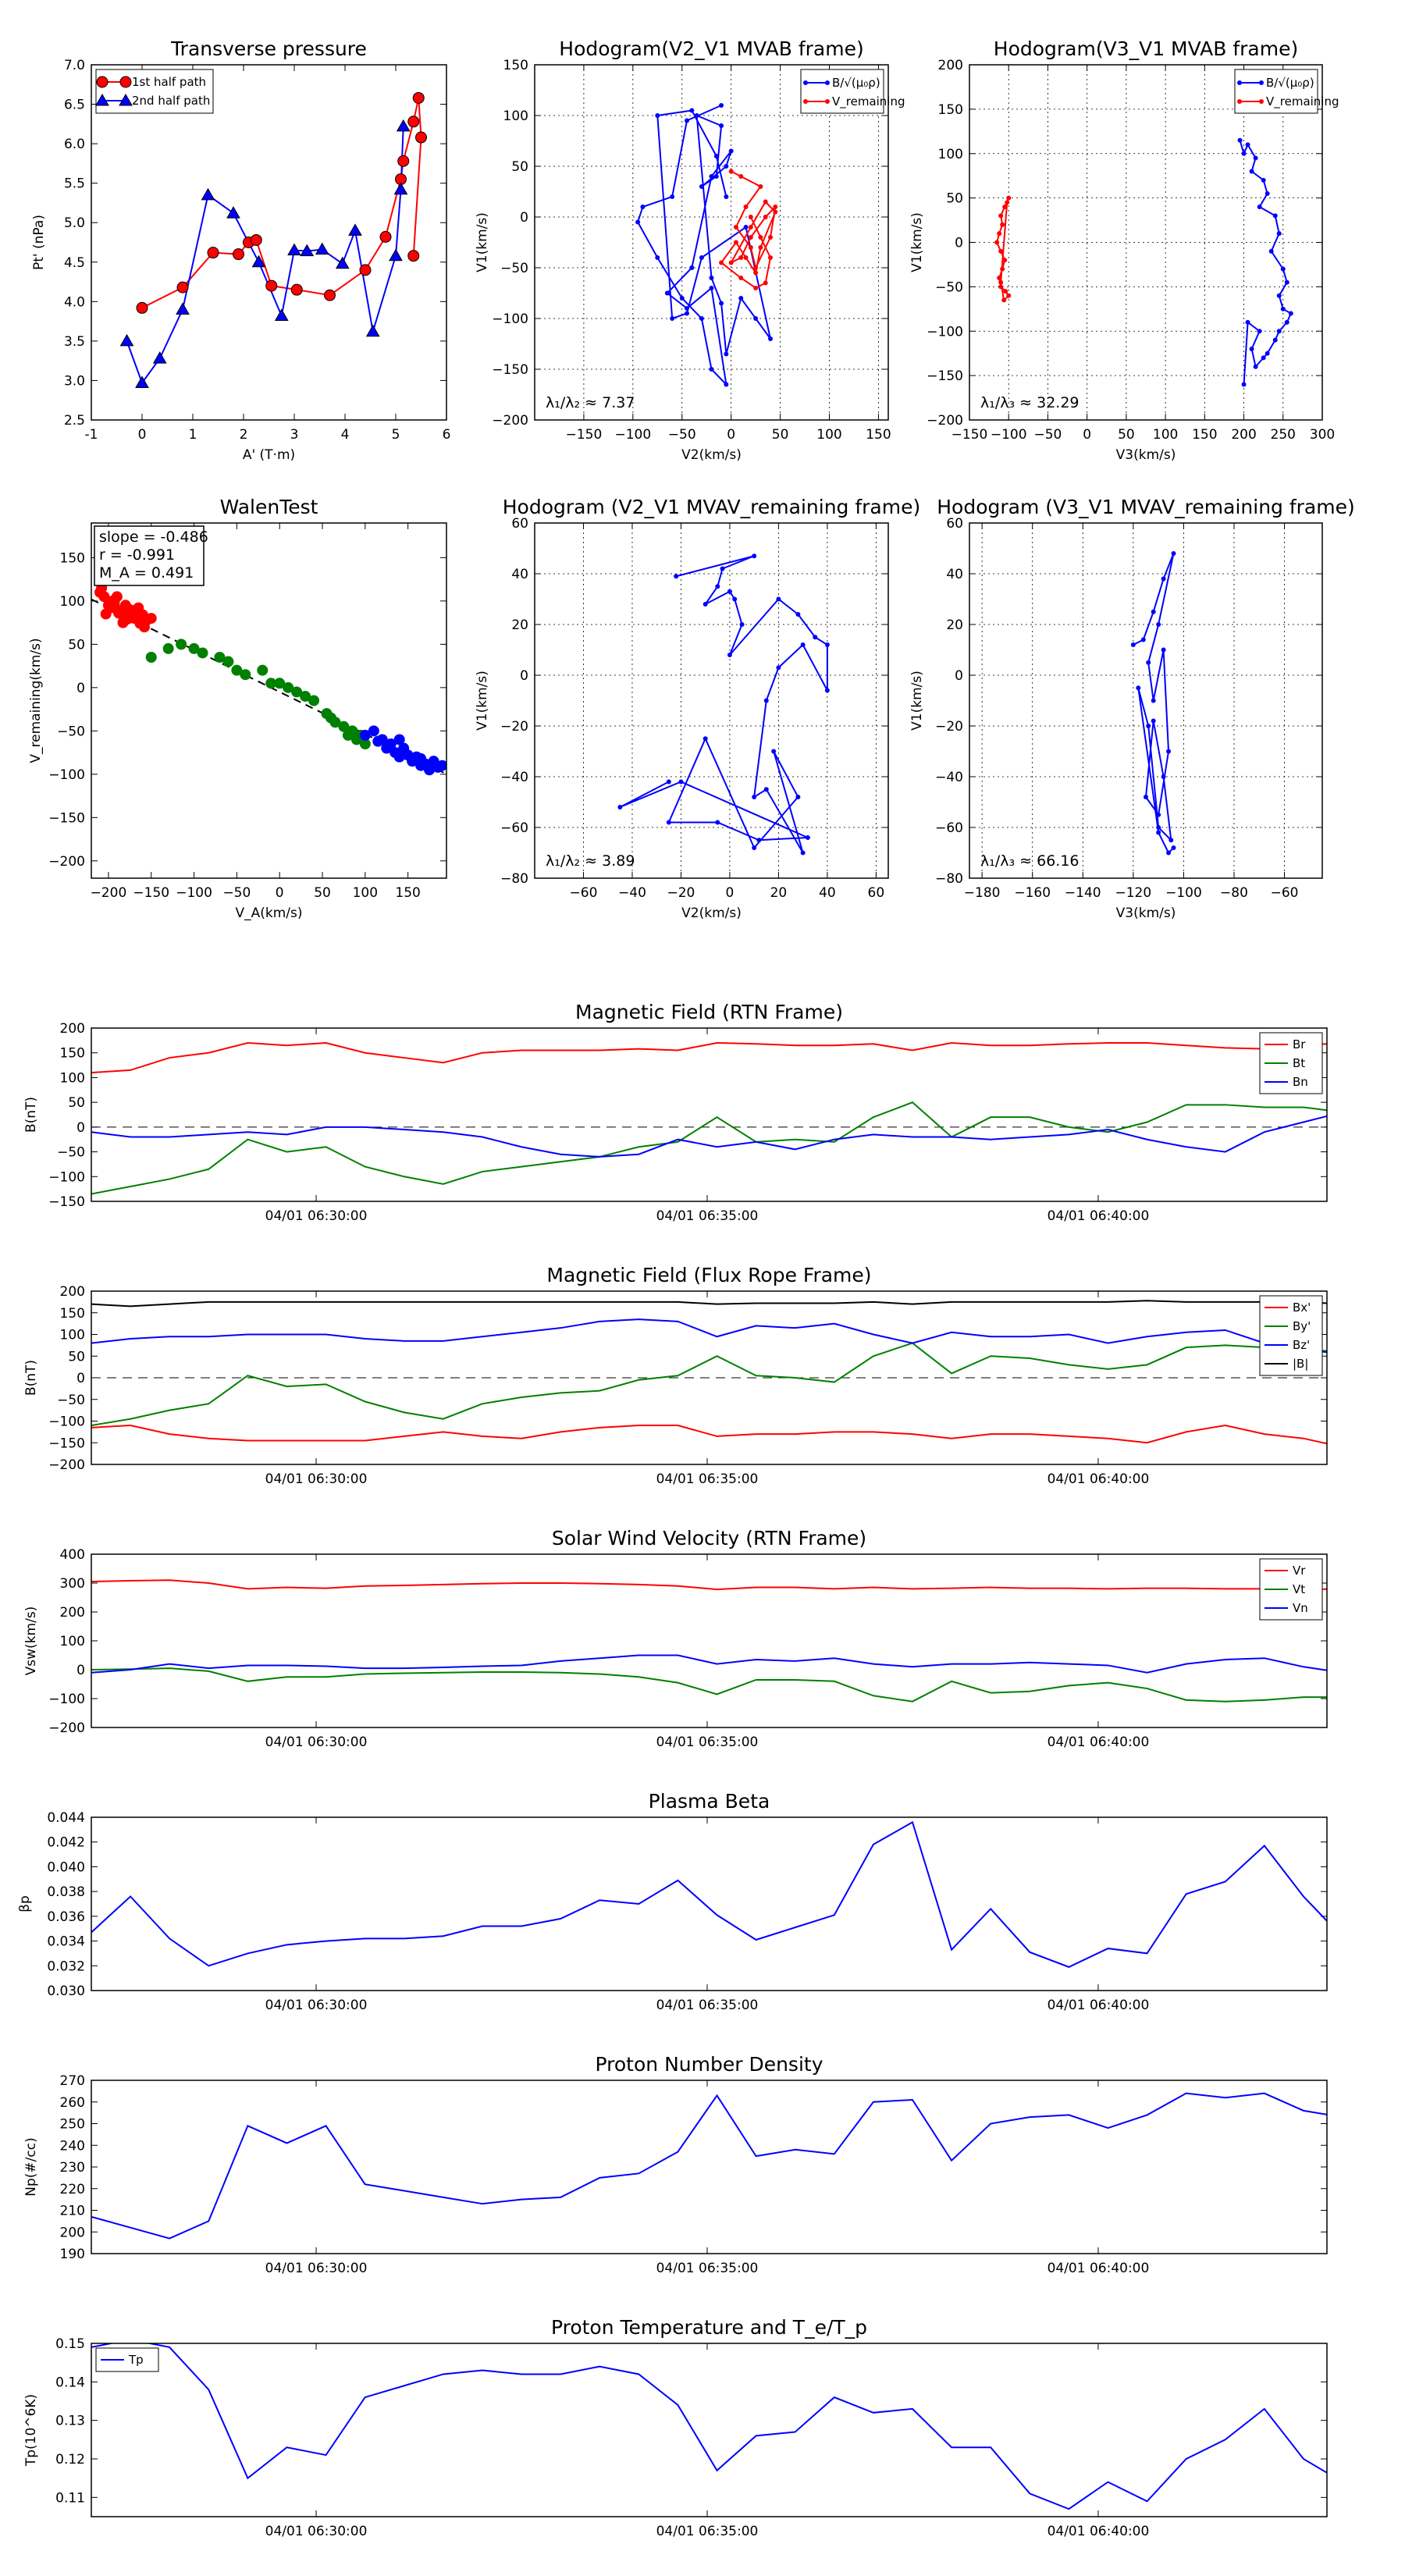 This screenshot has width=1405, height=2576. What do you see at coordinates (712, 507) in the screenshot?
I see `chart-title: Hodogram (V2_V1 MVAV_remaining frame)` at bounding box center [712, 507].